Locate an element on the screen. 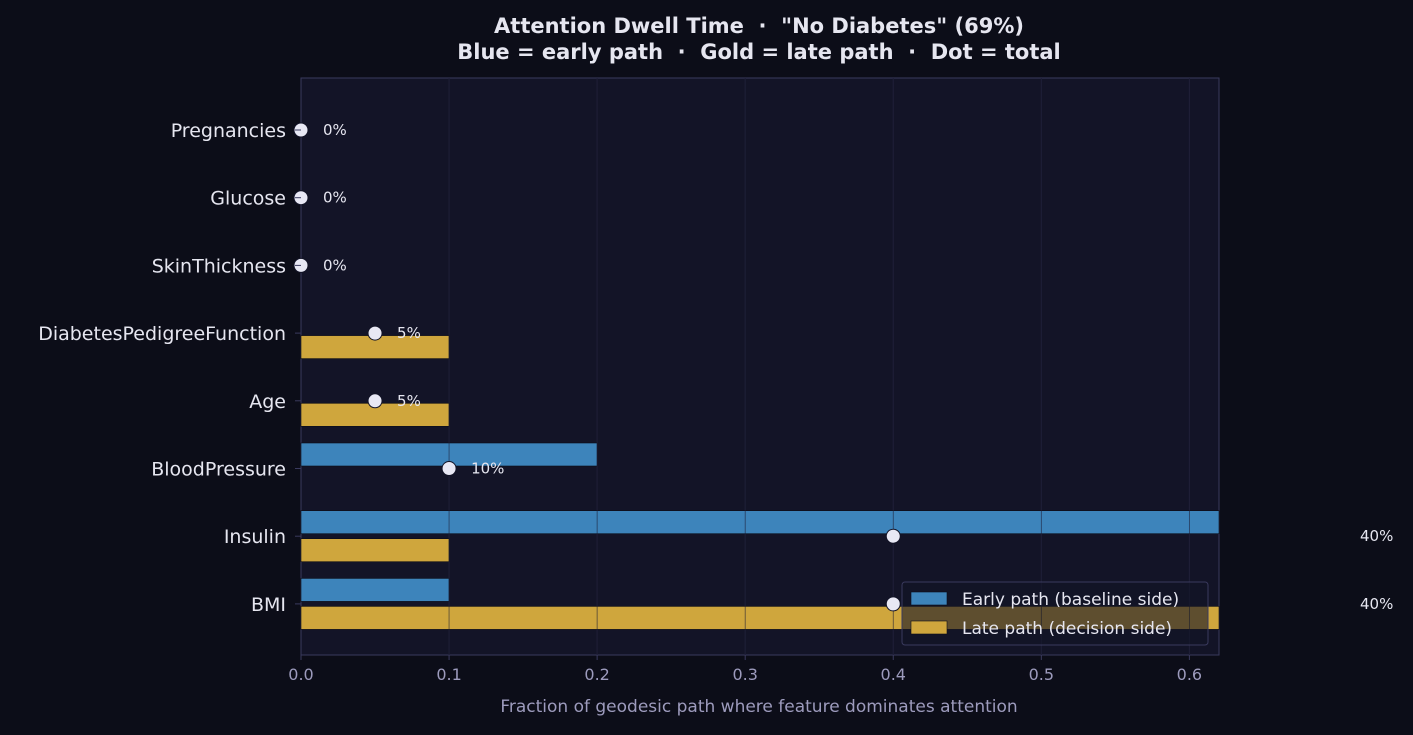 The image size is (1413, 735). x-tick-label: 0.5 is located at coordinates (1041, 674).